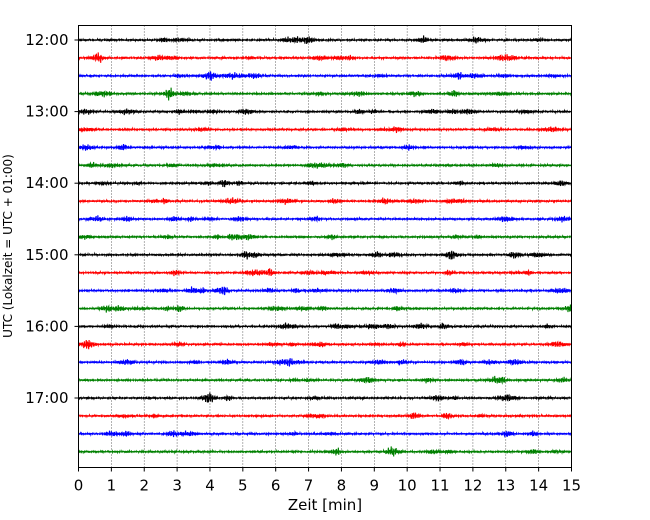  What do you see at coordinates (210, 486) in the screenshot?
I see `x-tick-label: 4` at bounding box center [210, 486].